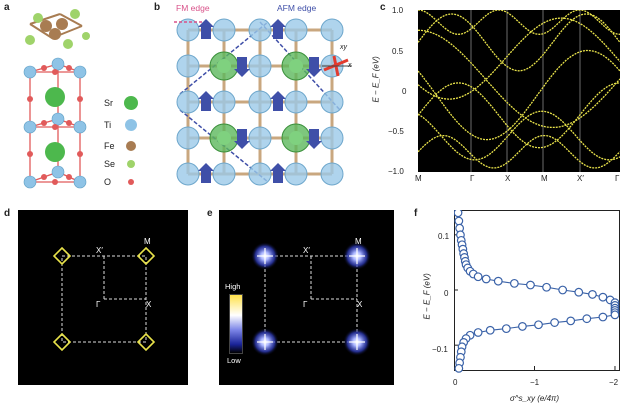  I want to click on shc-xtick-0: 0, so click(455, 382).